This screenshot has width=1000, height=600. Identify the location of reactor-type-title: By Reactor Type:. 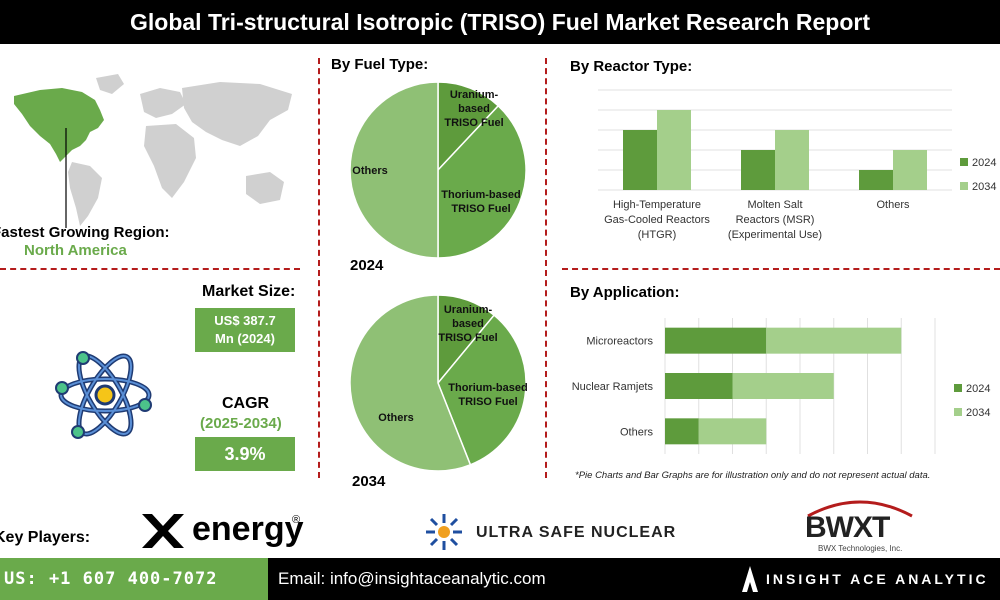
(631, 66).